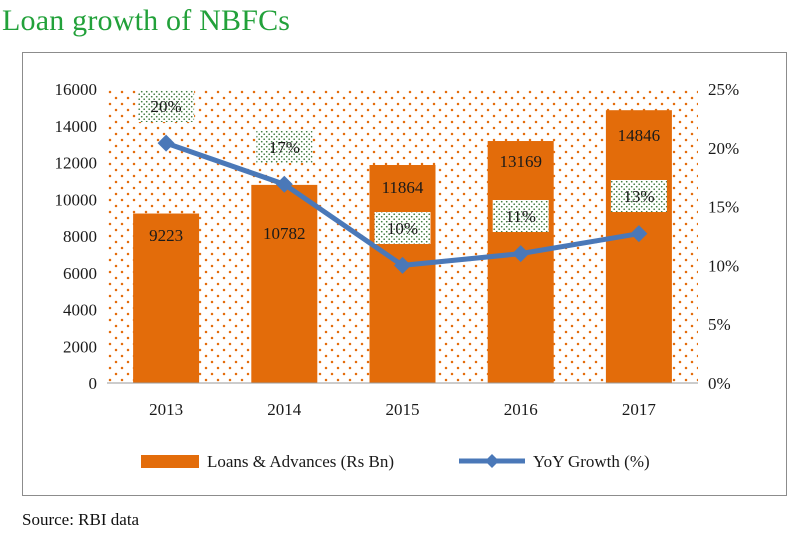  What do you see at coordinates (146, 20) in the screenshot?
I see `chart-title: Loan growth of NBFCs` at bounding box center [146, 20].